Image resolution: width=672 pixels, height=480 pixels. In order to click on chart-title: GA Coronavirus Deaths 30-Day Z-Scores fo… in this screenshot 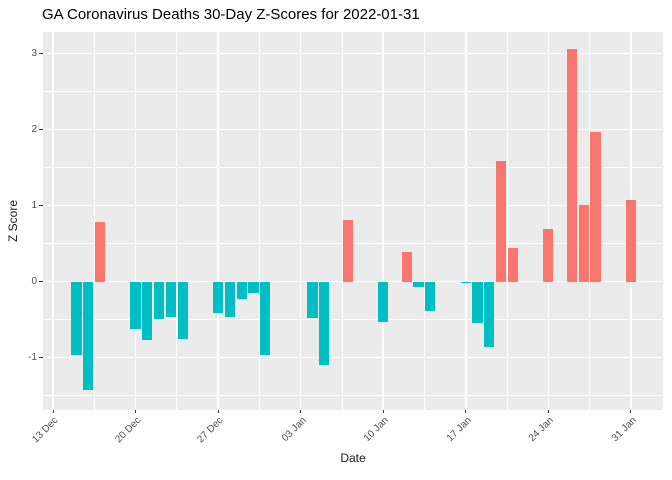, I will do `click(231, 14)`.